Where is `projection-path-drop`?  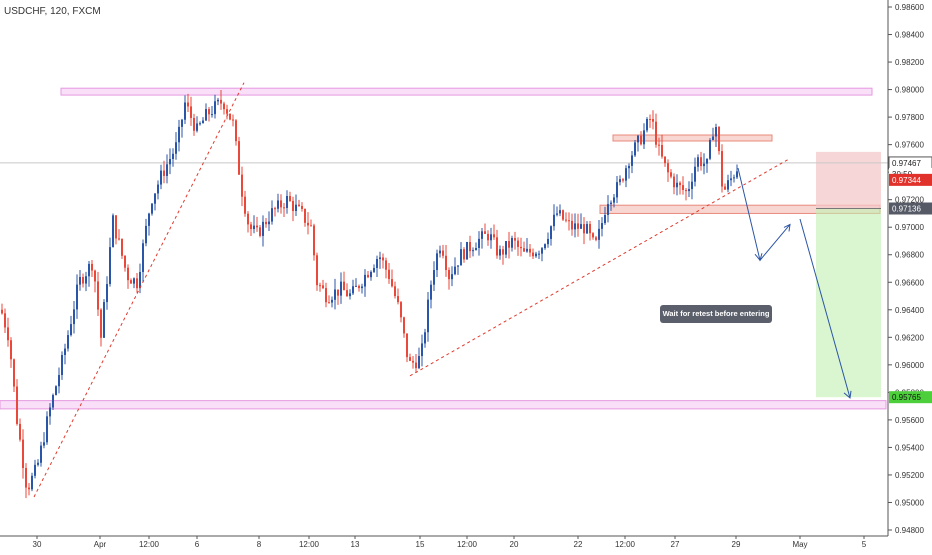
projection-path-drop is located at coordinates (825, 308).